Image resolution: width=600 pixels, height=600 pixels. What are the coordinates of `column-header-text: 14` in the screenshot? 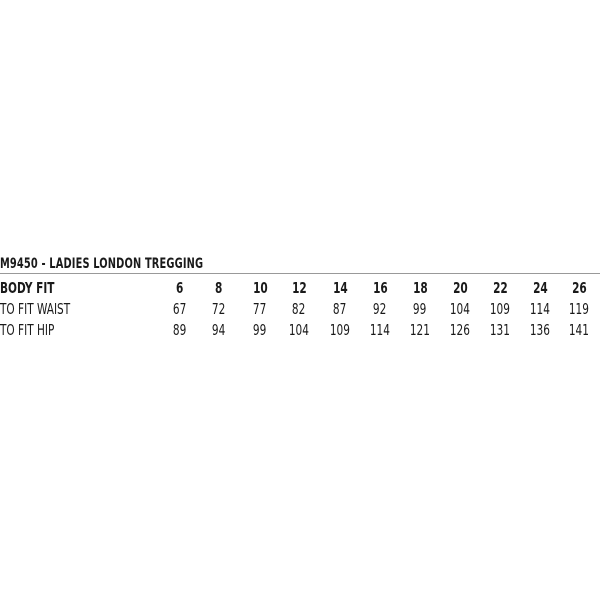 It's located at (340, 288).